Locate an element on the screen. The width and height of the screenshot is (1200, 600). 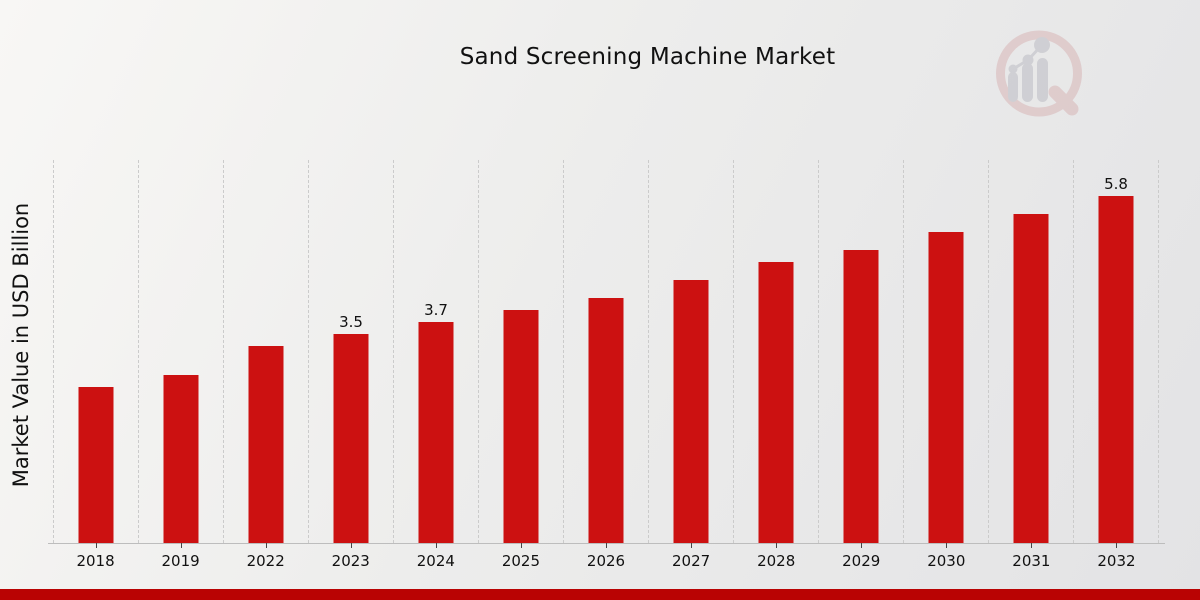
x-axis-tick-label-2026: 2026 is located at coordinates (606, 561).